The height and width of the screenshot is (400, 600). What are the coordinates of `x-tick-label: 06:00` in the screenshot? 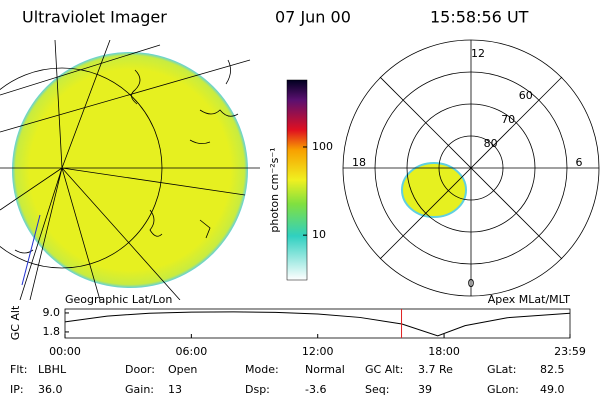 It's located at (192, 351).